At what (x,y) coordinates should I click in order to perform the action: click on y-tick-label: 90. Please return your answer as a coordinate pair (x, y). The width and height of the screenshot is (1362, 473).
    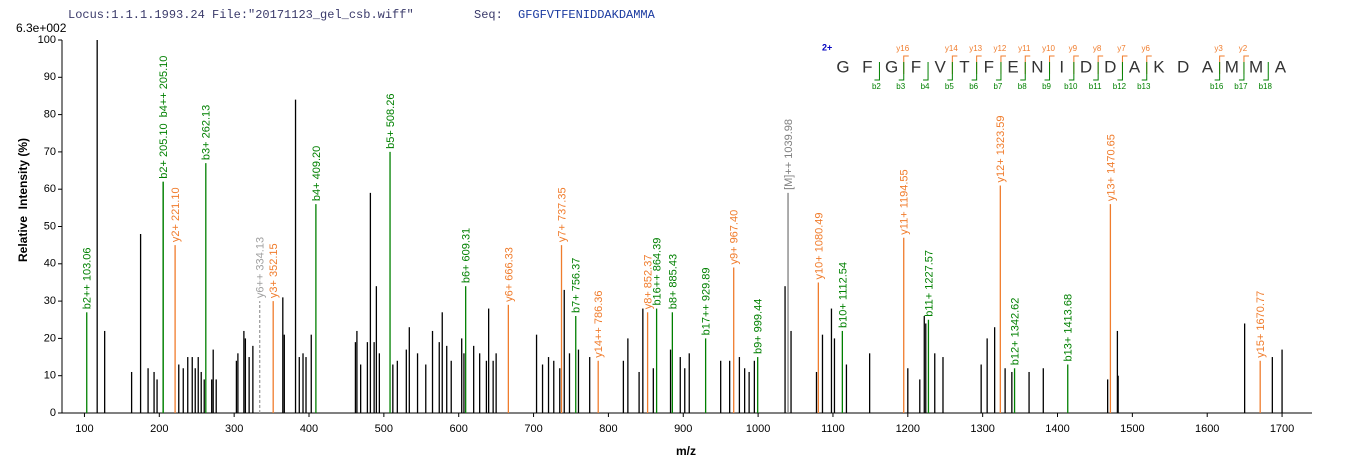
    Looking at the image, I should click on (50, 77).